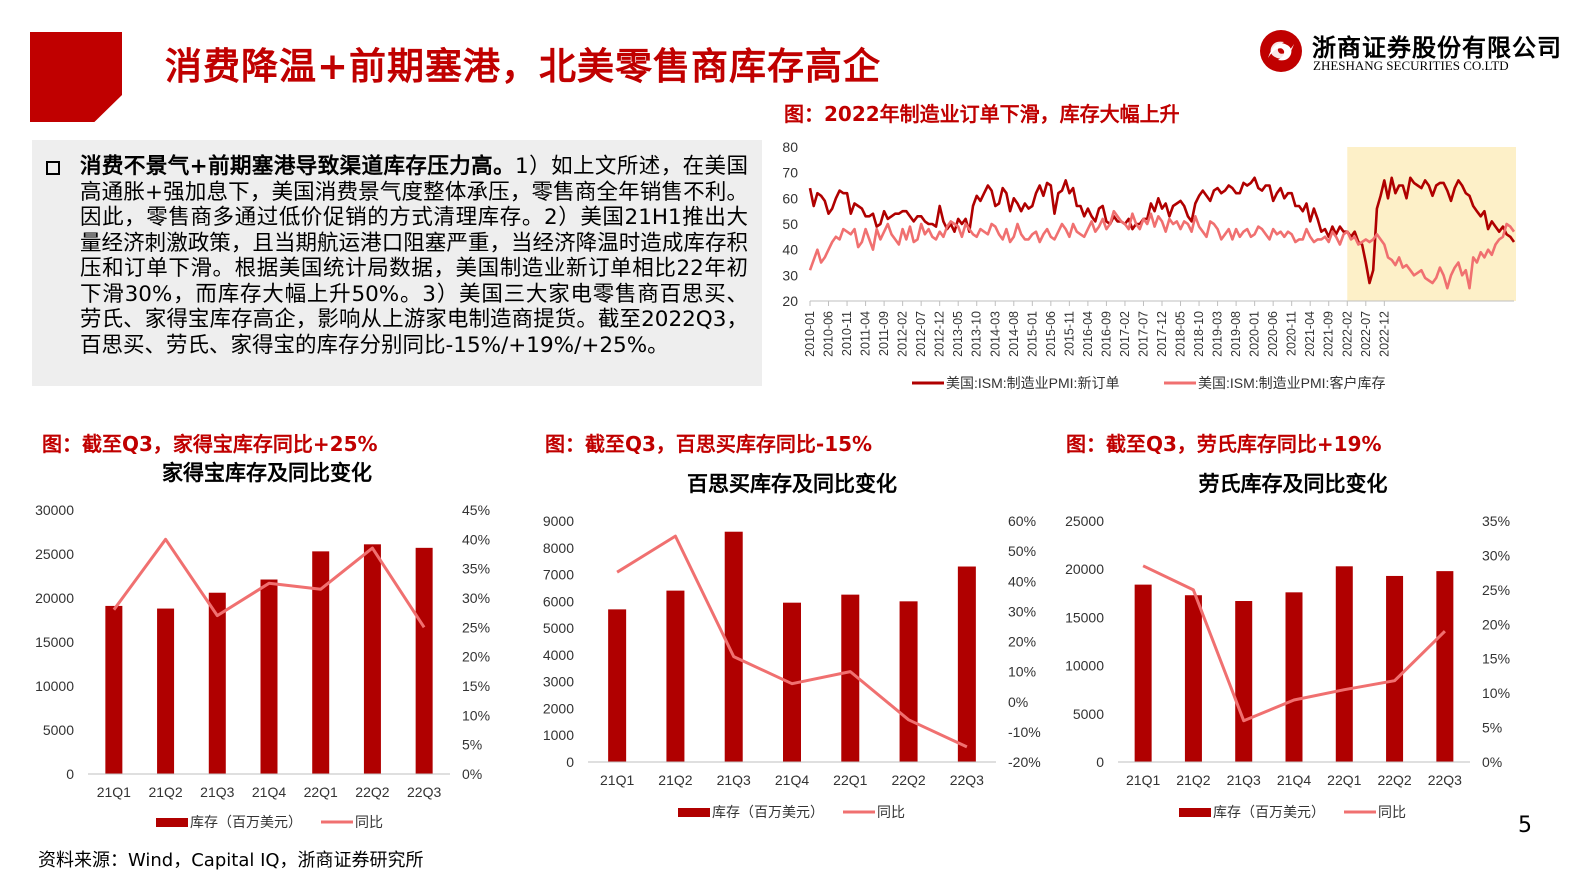  Describe the element at coordinates (903, 334) in the screenshot. I see `pmi-x-tick-label: 2012-02` at that location.